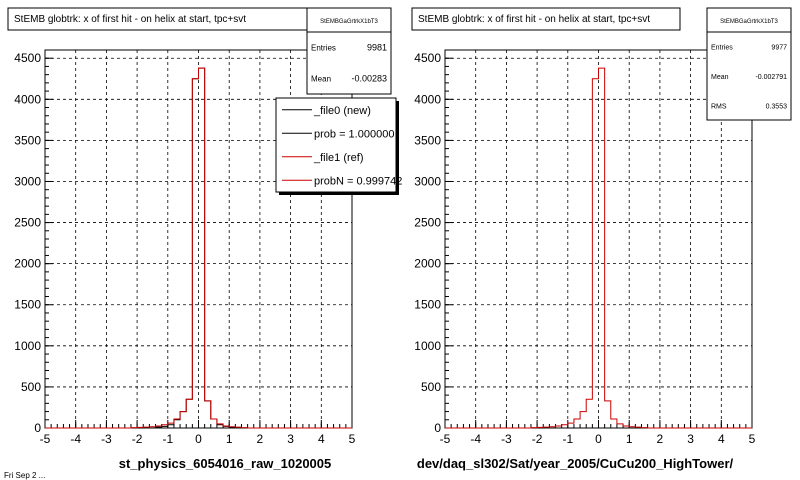 The image size is (800, 480). I want to click on stats-value: 9977, so click(779, 48).